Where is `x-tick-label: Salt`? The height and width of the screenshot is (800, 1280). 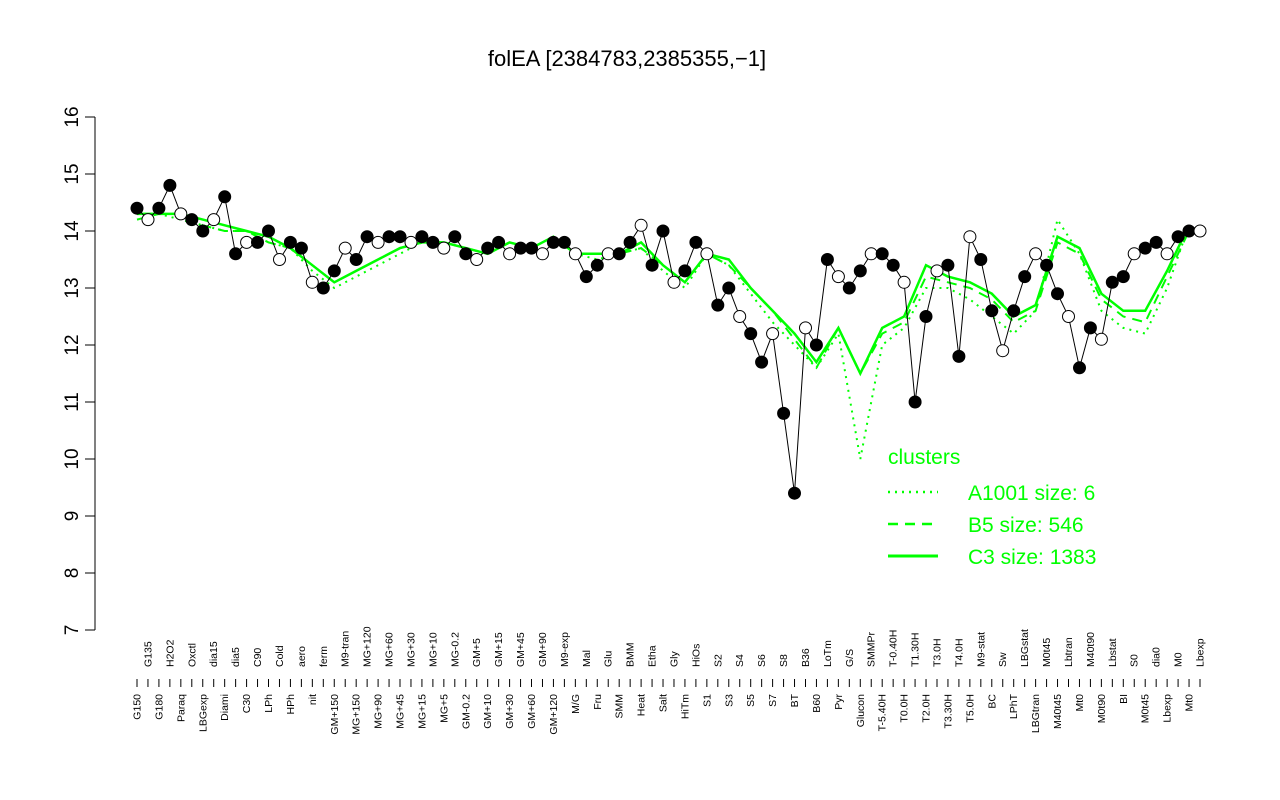 x-tick-label: Salt is located at coordinates (664, 703).